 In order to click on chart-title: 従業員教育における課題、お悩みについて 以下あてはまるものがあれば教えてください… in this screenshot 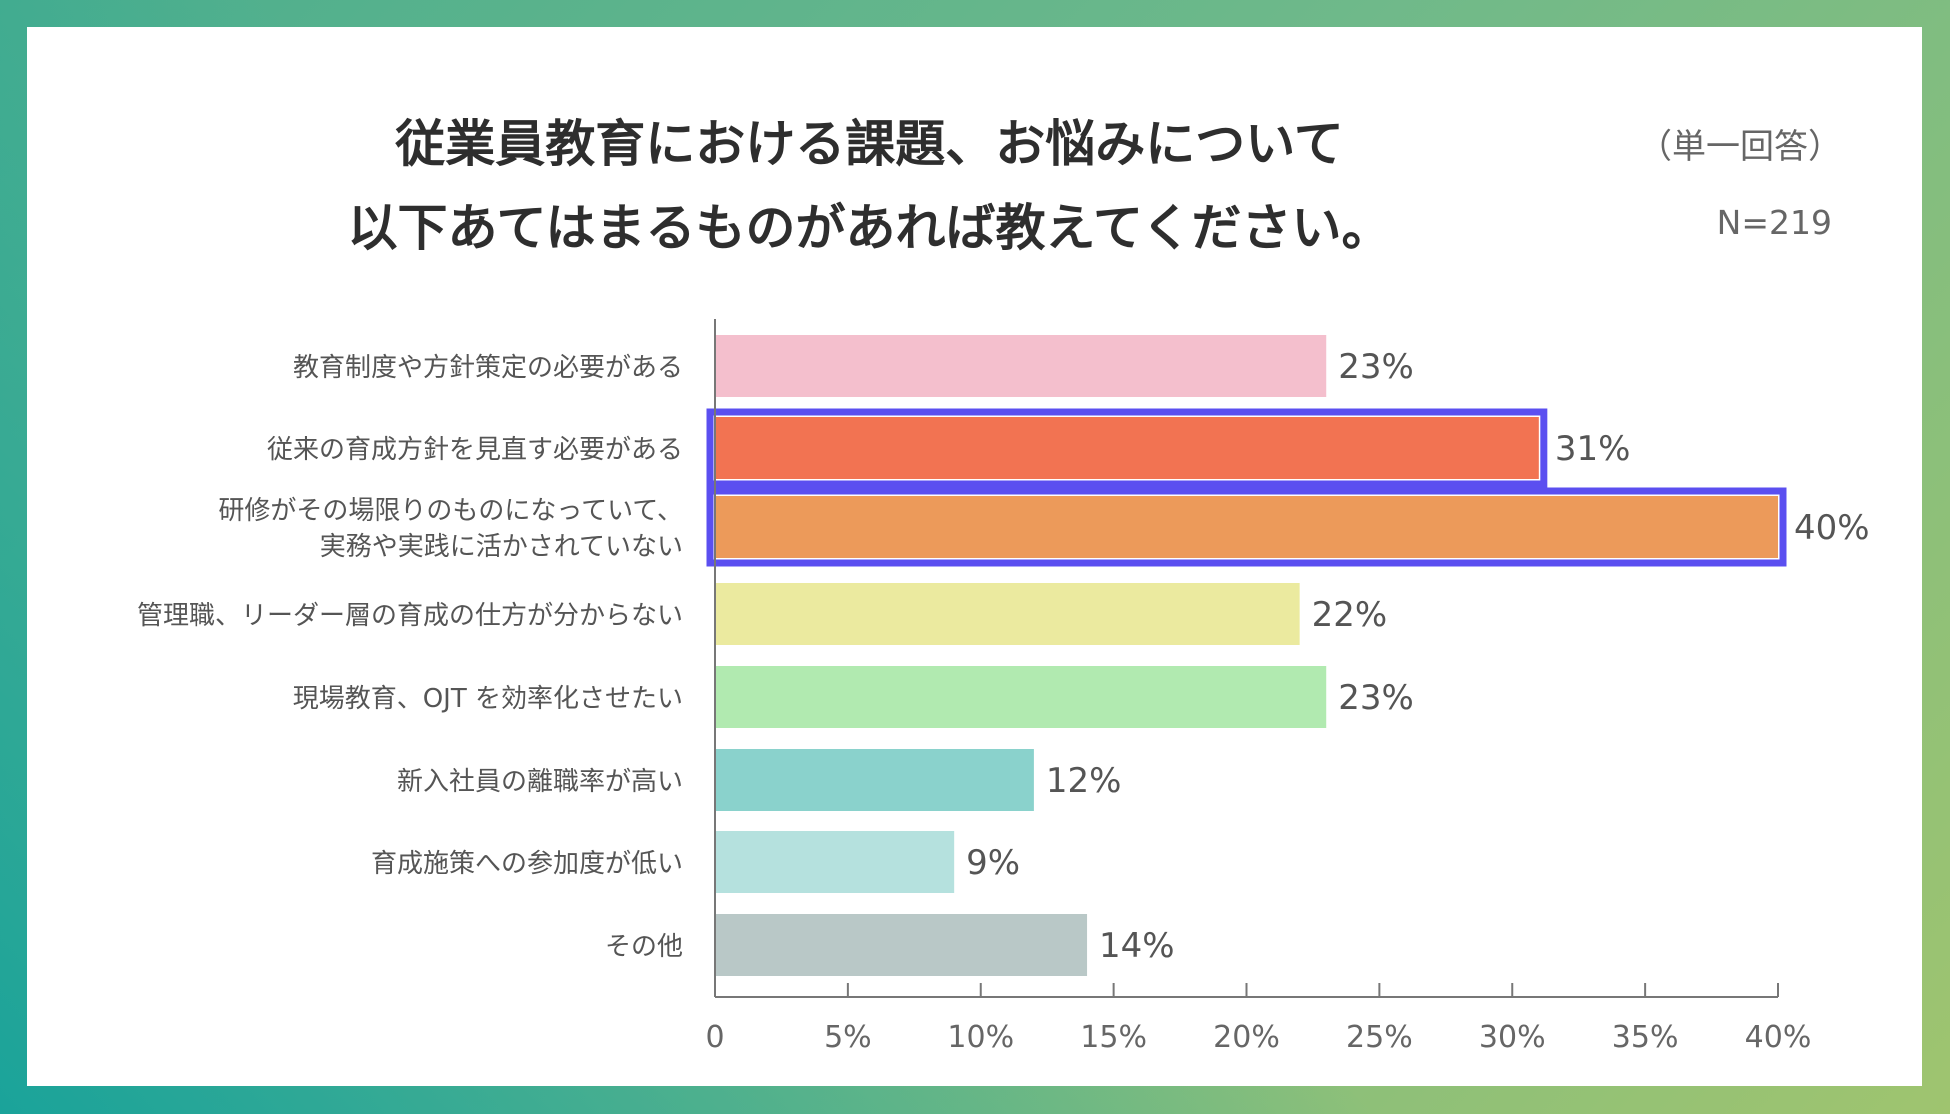, I will do `click(908, 186)`.